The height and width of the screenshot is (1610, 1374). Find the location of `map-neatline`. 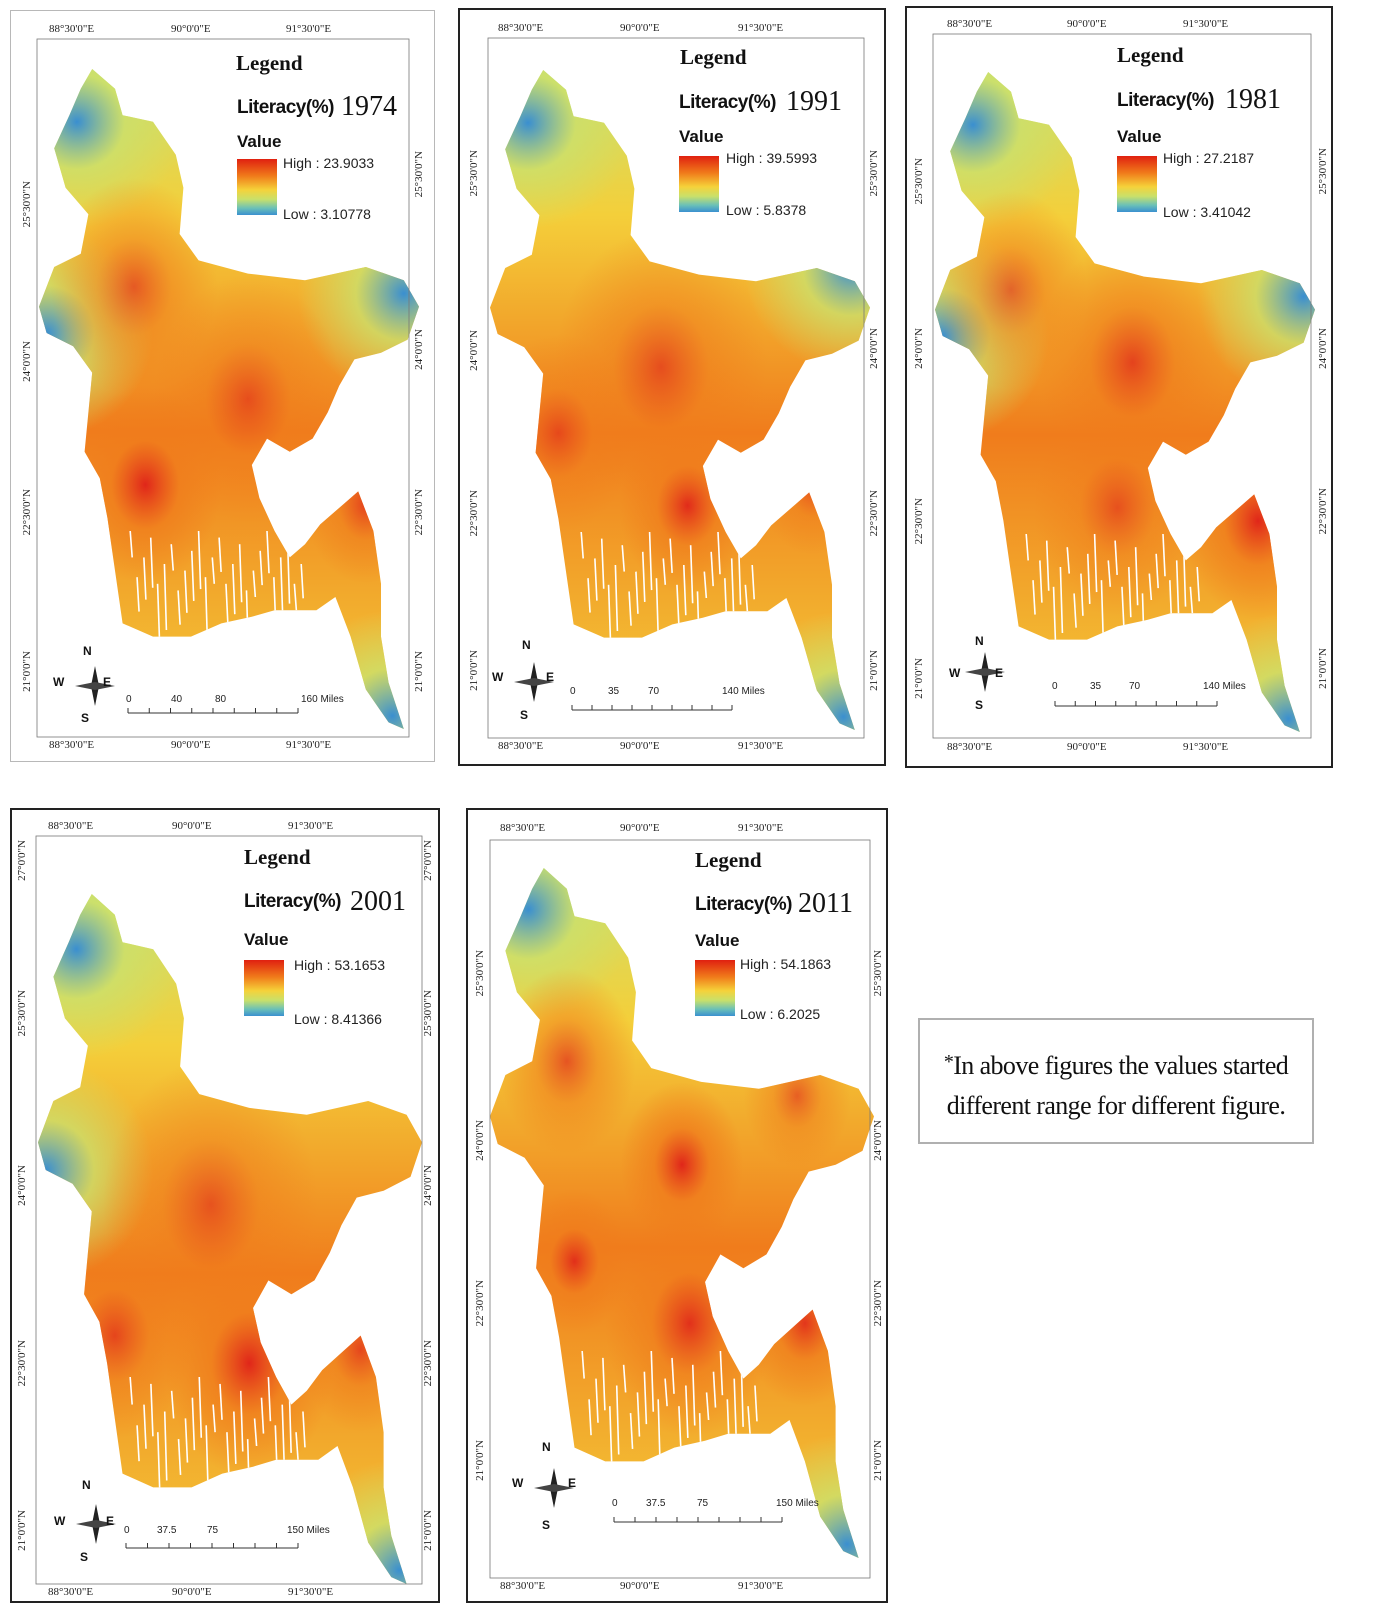

map-neatline is located at coordinates (223, 388).